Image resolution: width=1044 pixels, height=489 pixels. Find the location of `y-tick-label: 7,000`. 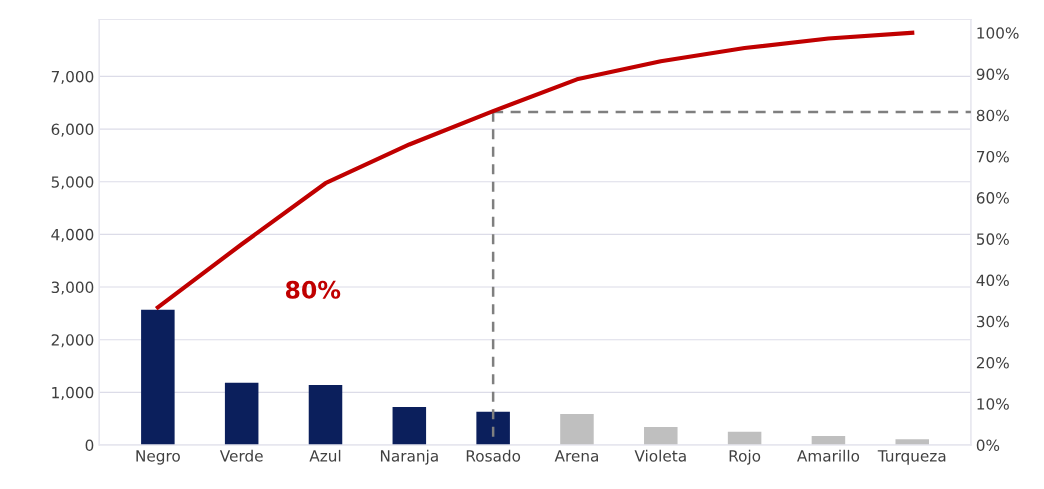

y-tick-label: 7,000 is located at coordinates (72, 77).